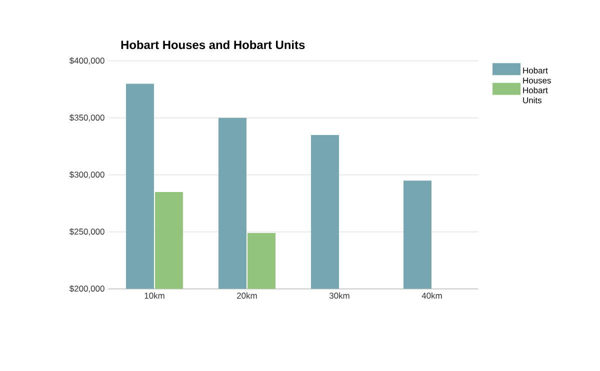 Image resolution: width=600 pixels, height=371 pixels. I want to click on x-tick-label: 40km, so click(432, 295).